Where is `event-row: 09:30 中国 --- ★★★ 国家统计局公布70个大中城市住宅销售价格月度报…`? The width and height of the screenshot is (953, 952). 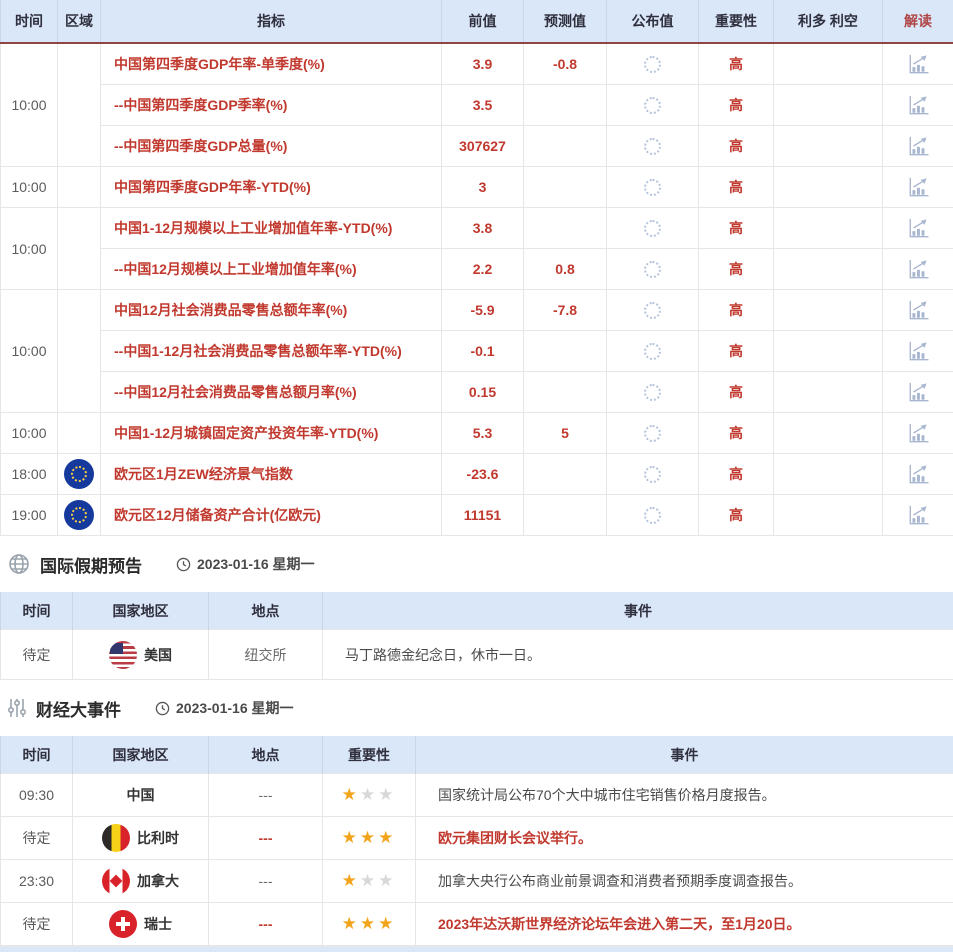
event-row: 09:30 中国 --- ★★★ 国家统计局公布70个大中城市住宅销售价格月度报… is located at coordinates (477, 795).